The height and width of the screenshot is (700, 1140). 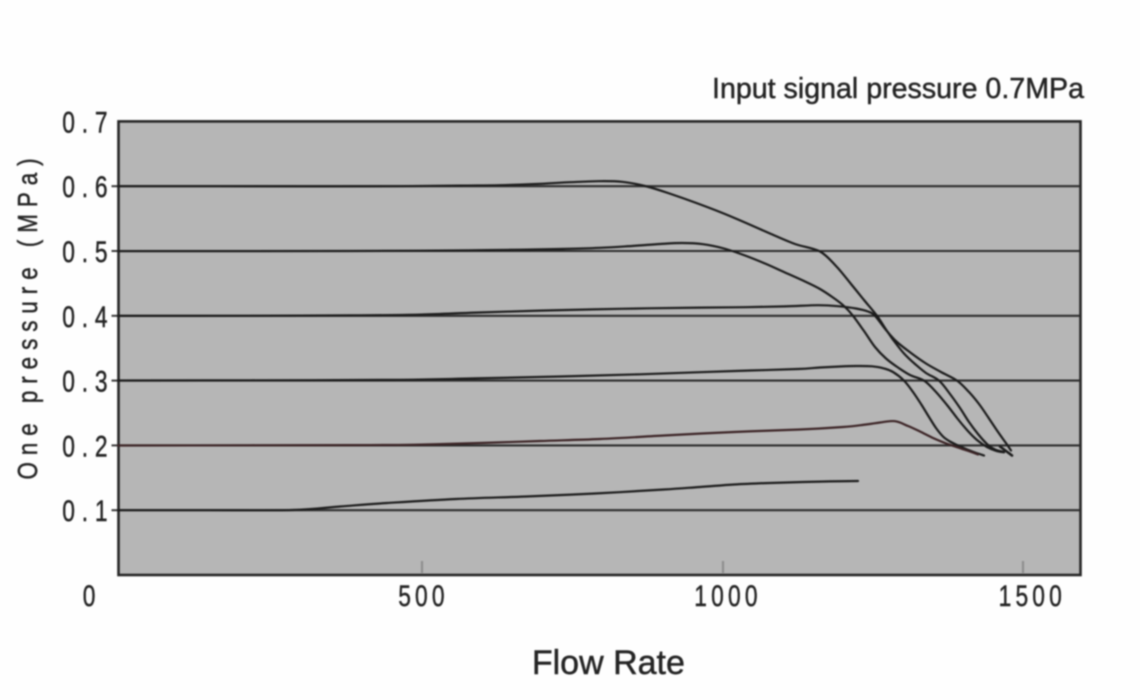 I want to click on svg-text: 0.1, so click(x=88, y=511).